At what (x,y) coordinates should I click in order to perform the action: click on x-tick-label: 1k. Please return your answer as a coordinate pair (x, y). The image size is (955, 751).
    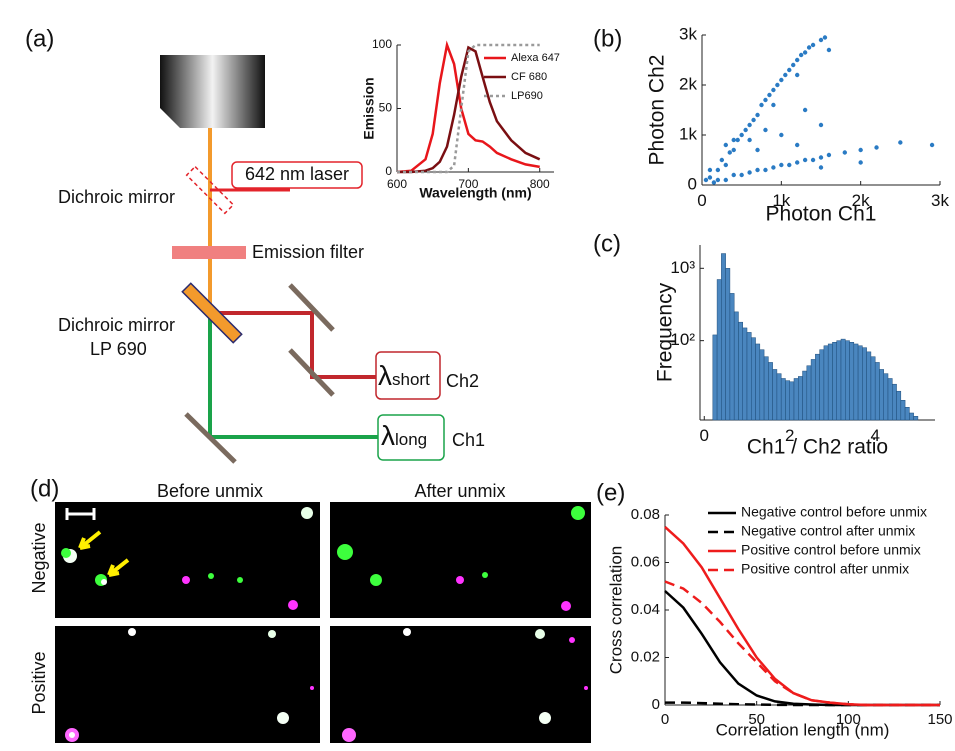
    Looking at the image, I should click on (781, 200).